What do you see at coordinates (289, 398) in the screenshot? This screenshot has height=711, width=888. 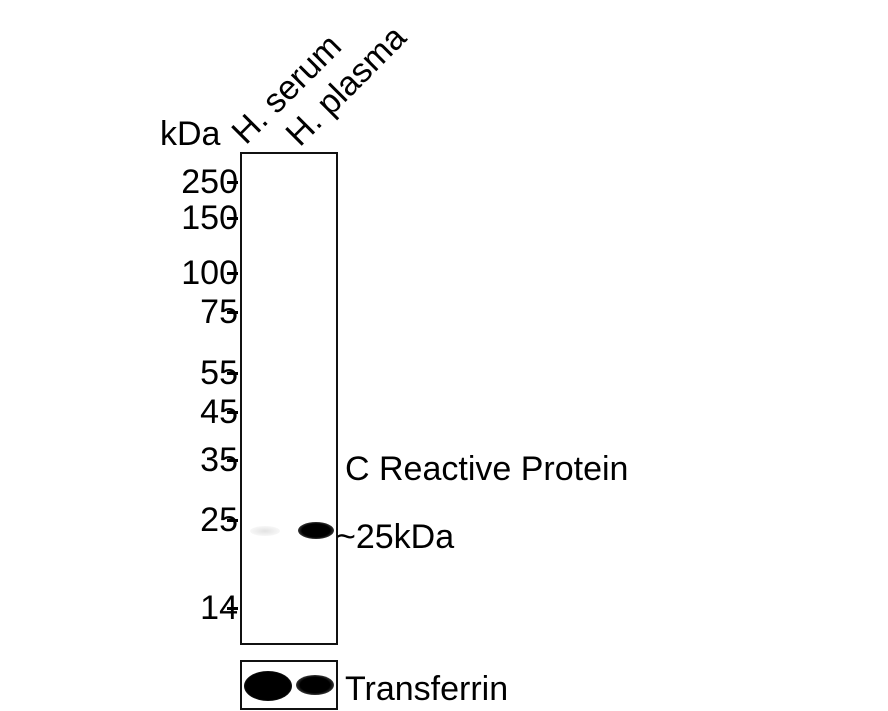 I see `main-blot-panel` at bounding box center [289, 398].